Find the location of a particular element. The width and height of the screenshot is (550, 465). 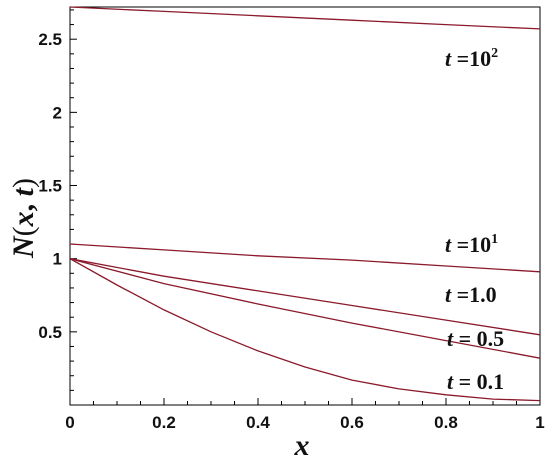

series-label-1: t =102 is located at coordinates (471, 58).